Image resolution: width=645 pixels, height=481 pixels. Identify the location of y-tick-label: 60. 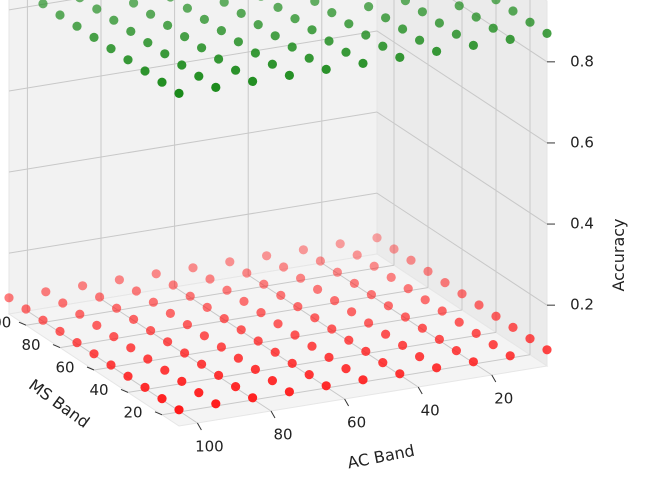
(64, 368).